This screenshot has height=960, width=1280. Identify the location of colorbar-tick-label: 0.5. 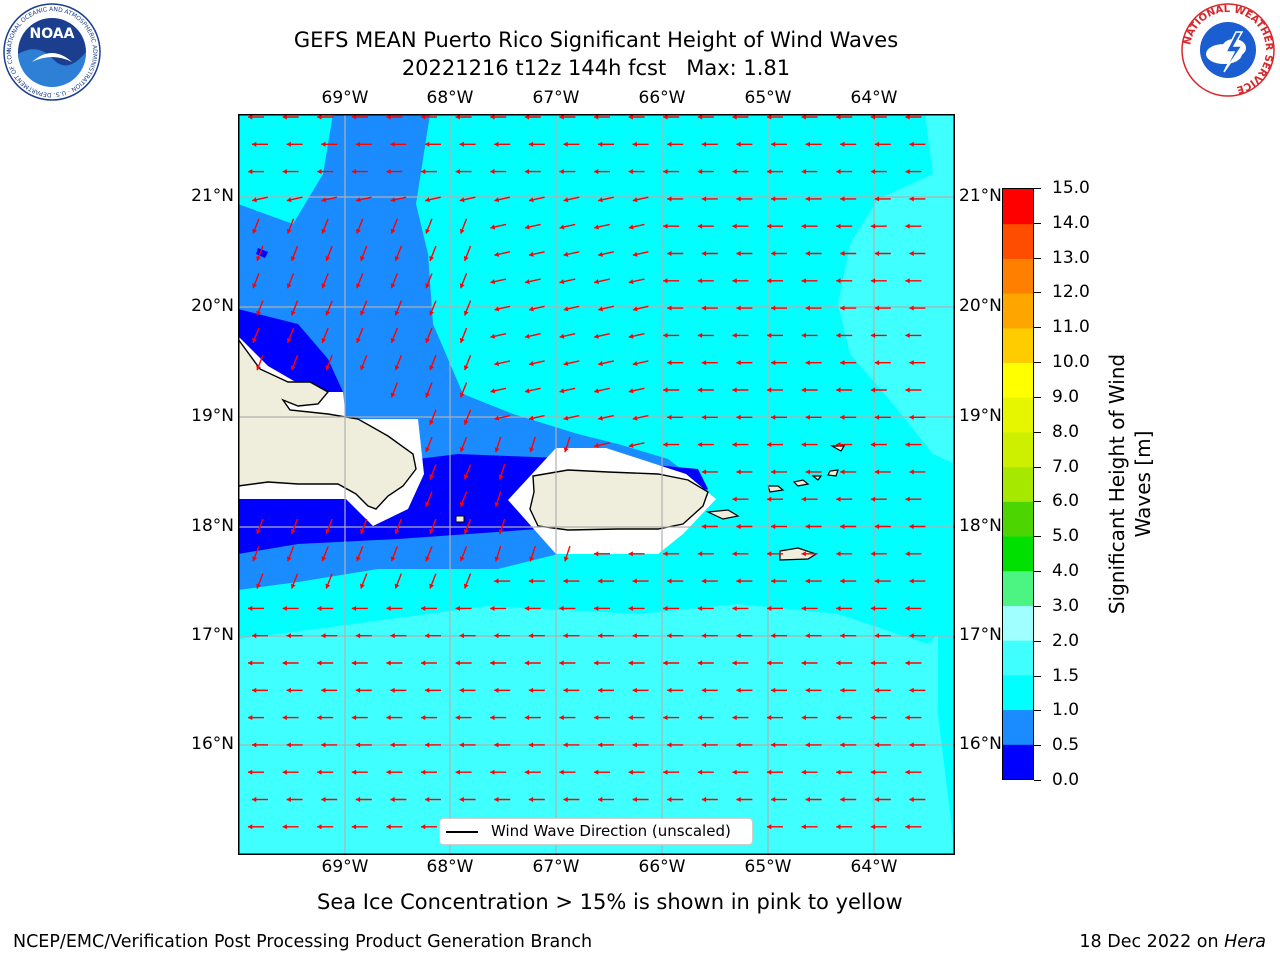
(1066, 745).